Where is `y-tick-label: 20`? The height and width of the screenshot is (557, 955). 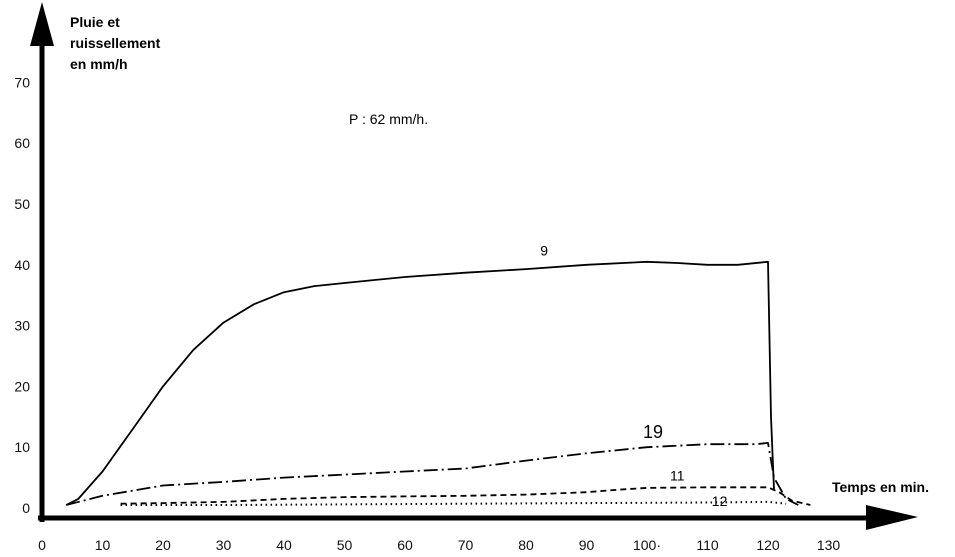 y-tick-label: 20 is located at coordinates (22, 386).